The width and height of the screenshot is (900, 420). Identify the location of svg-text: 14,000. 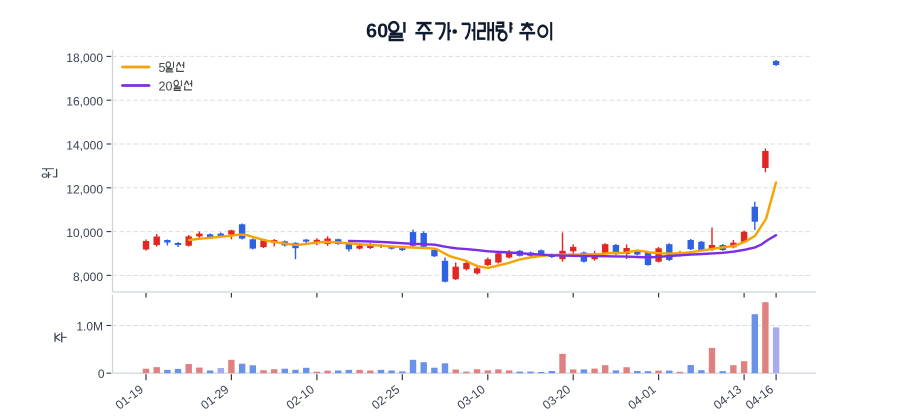
(84, 146).